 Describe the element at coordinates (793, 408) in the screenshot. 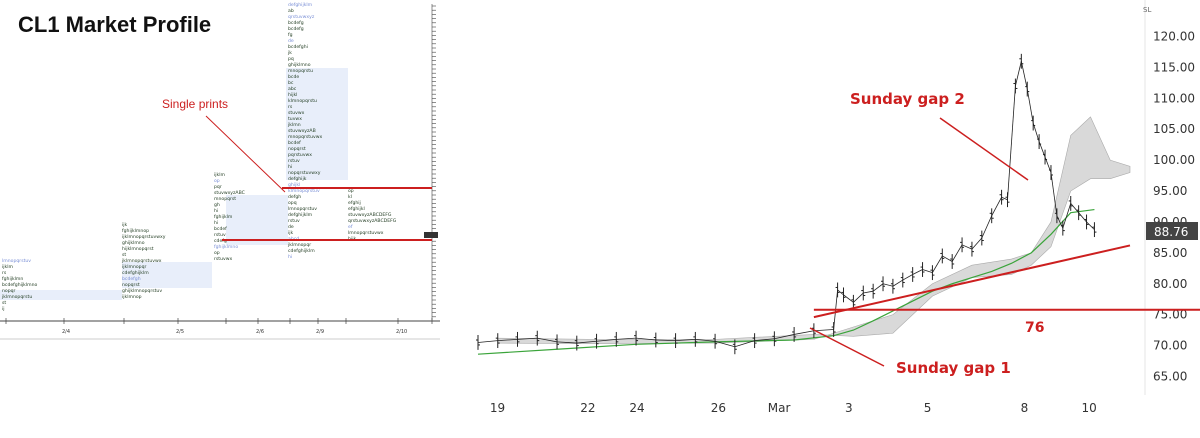

I see `x-axis-ticks: 19 22 24 26 Mar 3 5 8 10` at that location.